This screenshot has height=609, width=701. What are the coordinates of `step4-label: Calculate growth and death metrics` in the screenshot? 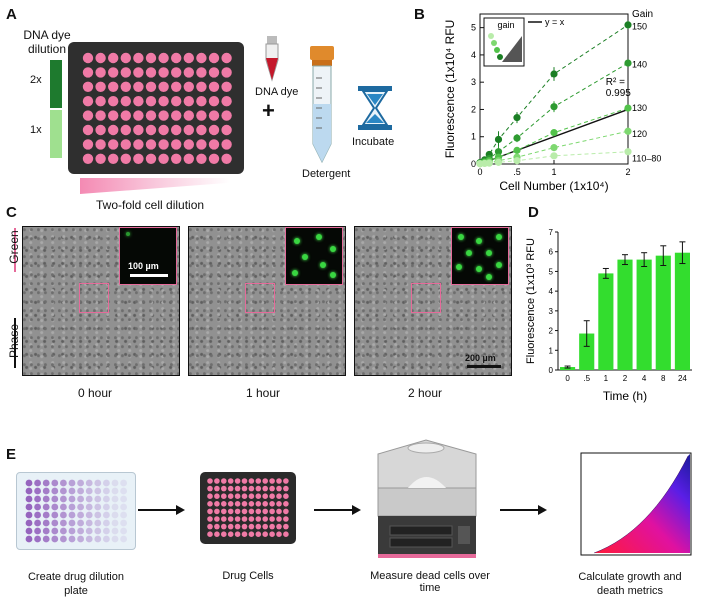 It's located at (630, 584).